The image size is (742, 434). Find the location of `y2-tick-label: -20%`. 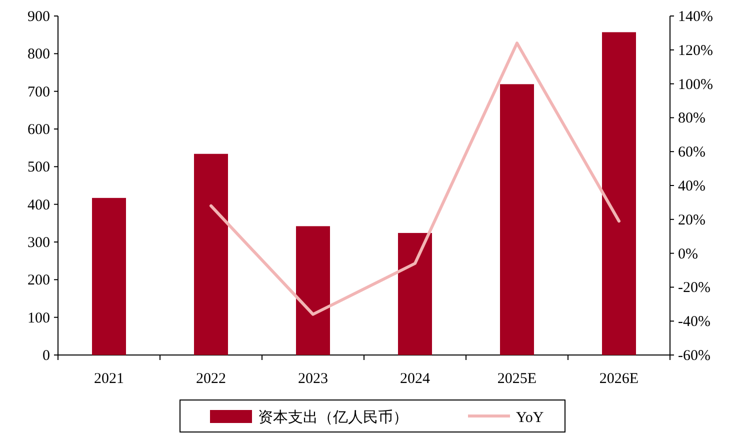

y2-tick-label: -20% is located at coordinates (694, 288).